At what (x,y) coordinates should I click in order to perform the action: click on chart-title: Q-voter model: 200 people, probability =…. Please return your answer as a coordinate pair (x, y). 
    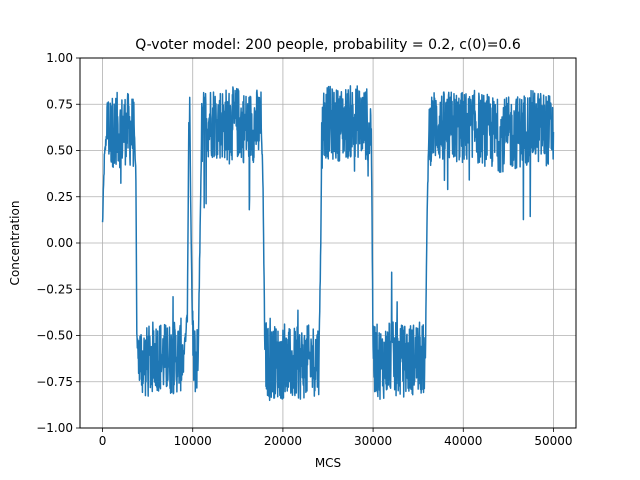
    Looking at the image, I should click on (328, 45).